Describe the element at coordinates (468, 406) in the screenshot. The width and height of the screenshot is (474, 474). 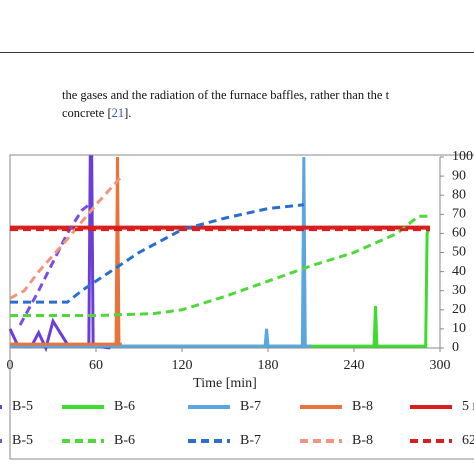
I see `legend-label: 5 m` at that location.